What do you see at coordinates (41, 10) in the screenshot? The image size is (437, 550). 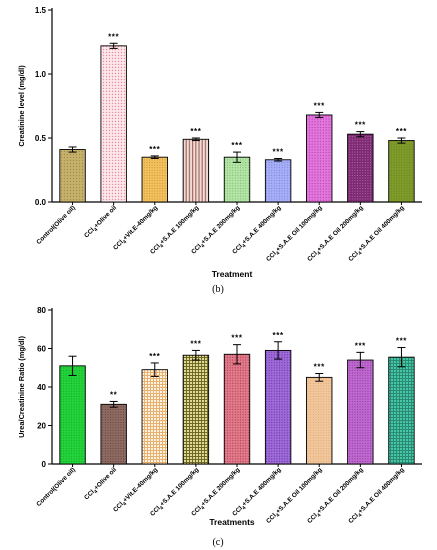 I see `y-tick-label: 1.5` at bounding box center [41, 10].